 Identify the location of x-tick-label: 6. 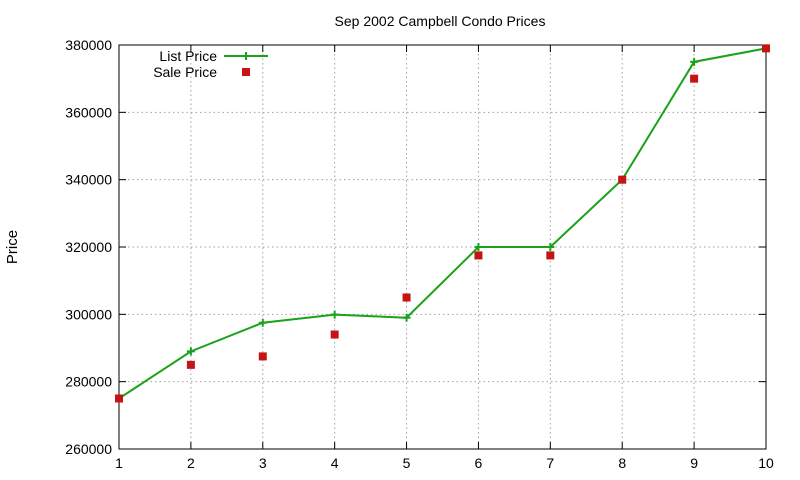
(479, 463).